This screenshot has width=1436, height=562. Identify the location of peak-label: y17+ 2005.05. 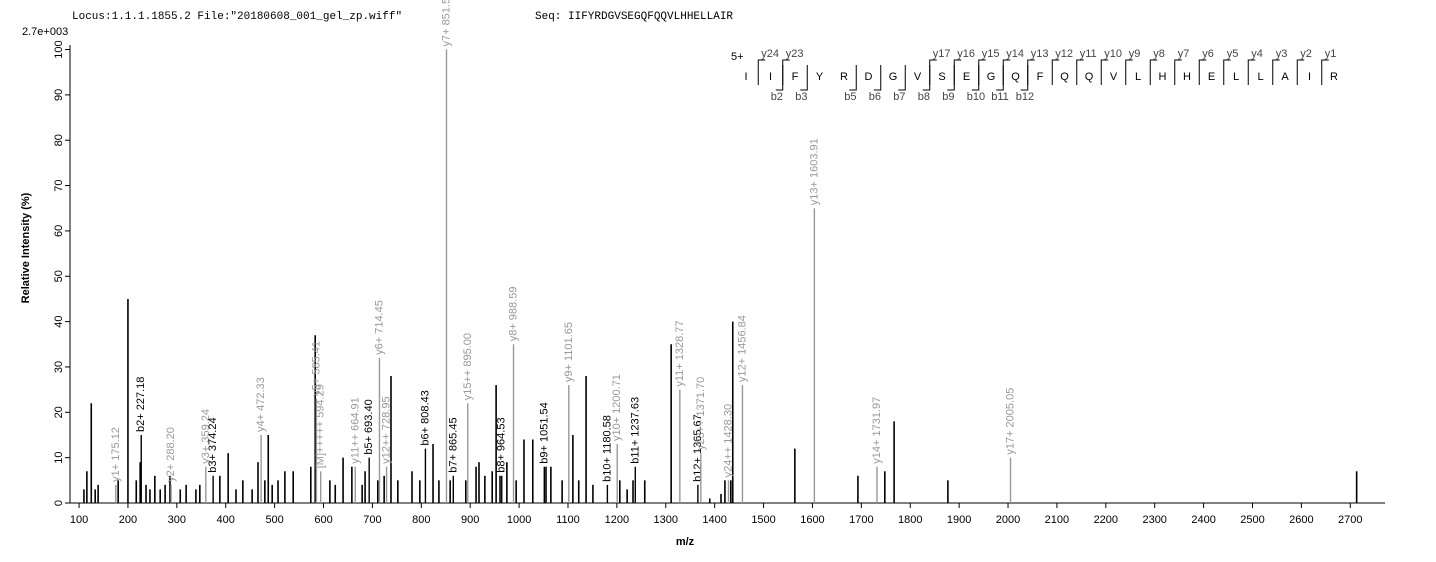
(1010, 421).